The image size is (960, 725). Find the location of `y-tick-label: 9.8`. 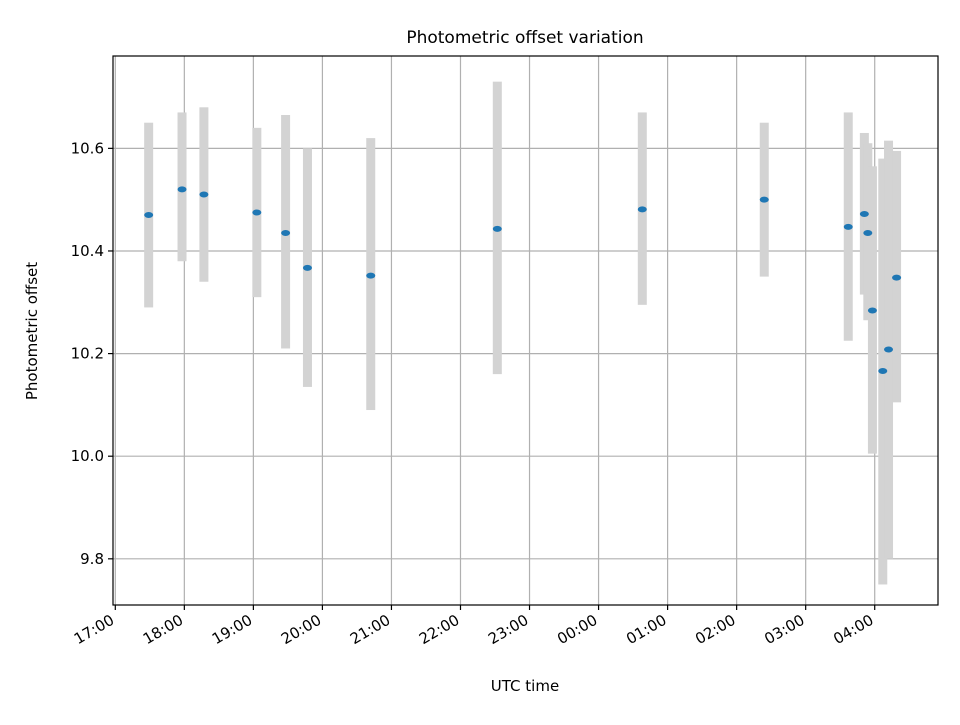

y-tick-label: 9.8 is located at coordinates (92, 559).